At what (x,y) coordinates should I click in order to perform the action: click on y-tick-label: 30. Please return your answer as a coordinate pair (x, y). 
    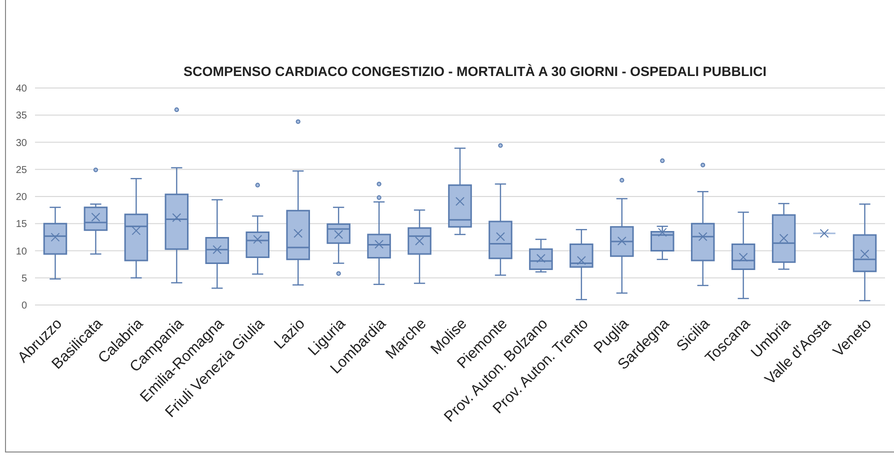
    Looking at the image, I should click on (22, 143).